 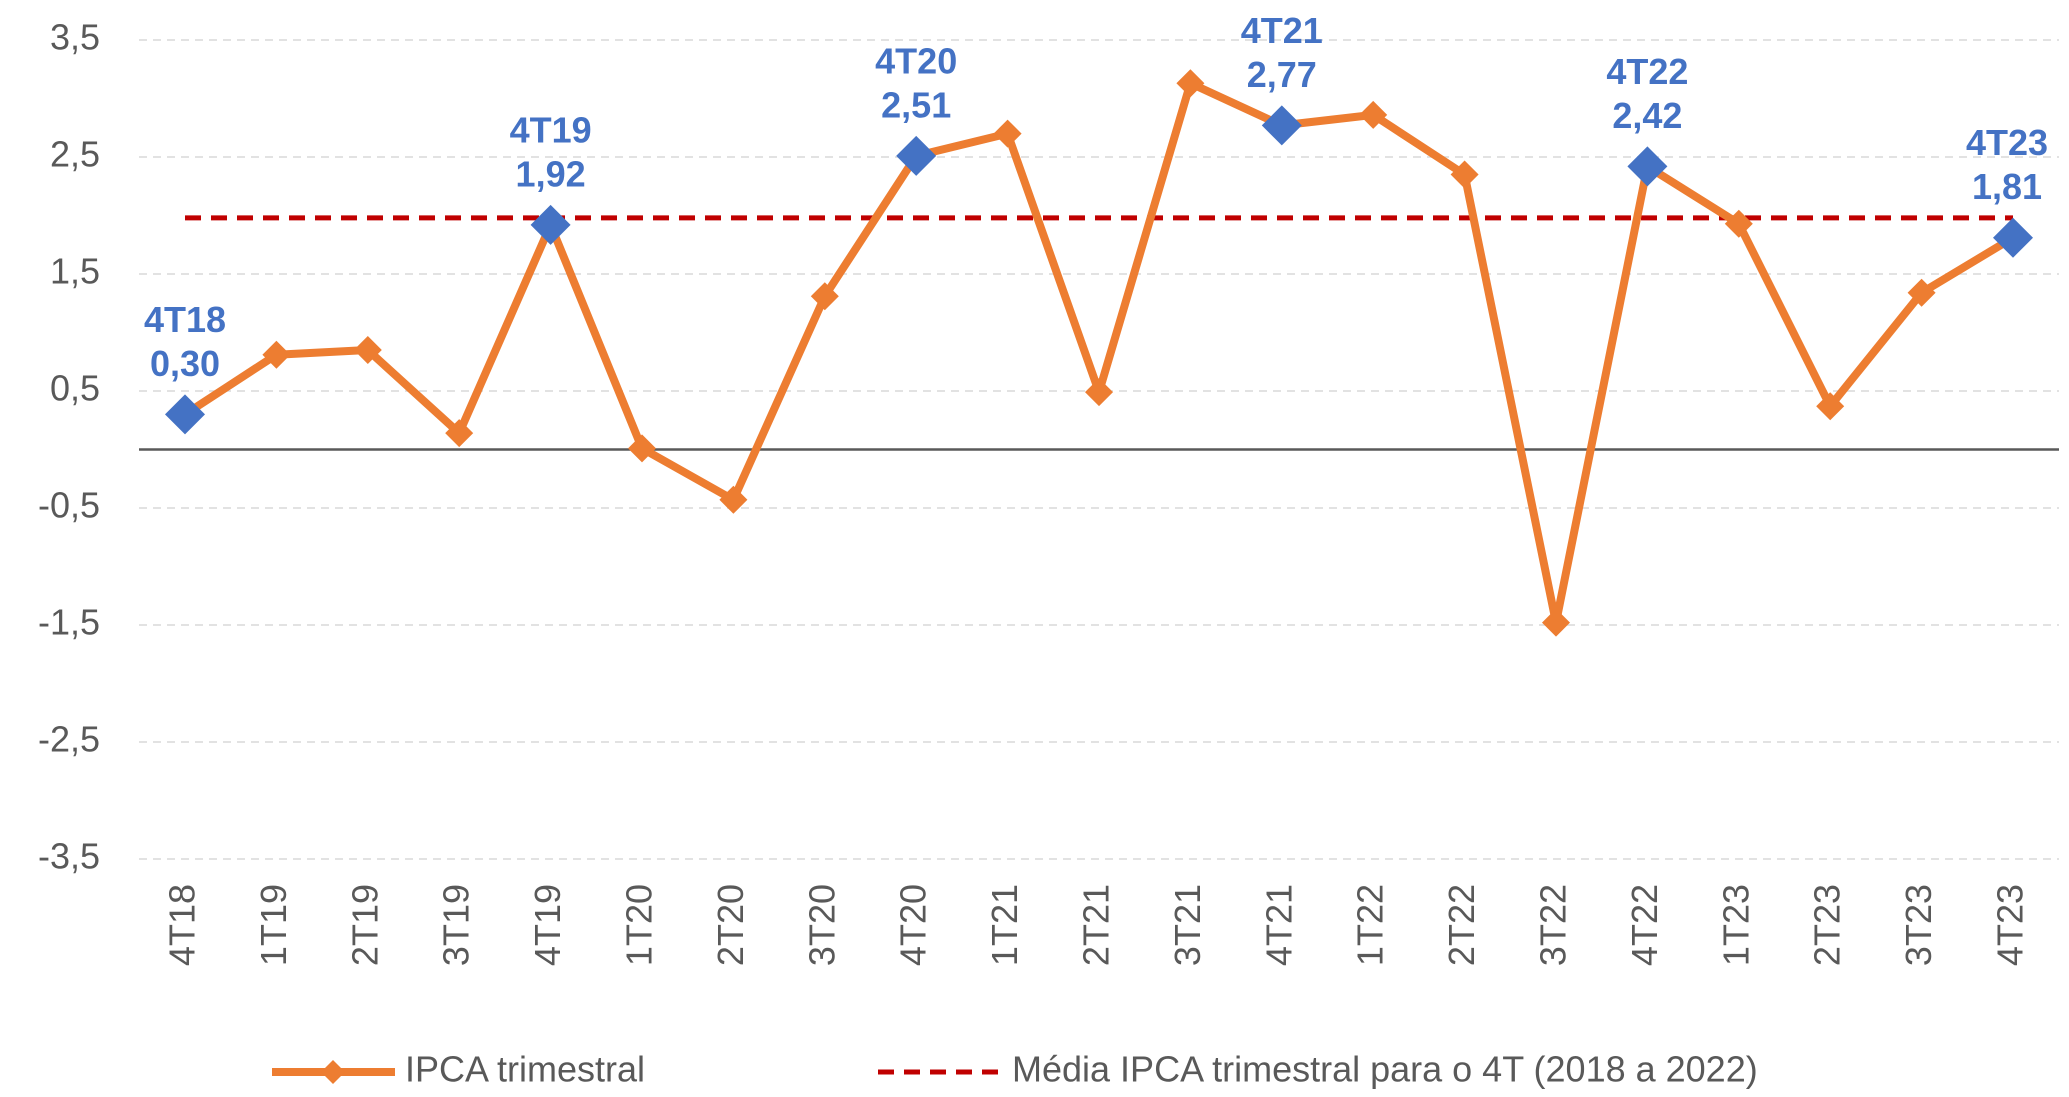 What do you see at coordinates (75, 388) in the screenshot?
I see `y-tick-label: 0,5` at bounding box center [75, 388].